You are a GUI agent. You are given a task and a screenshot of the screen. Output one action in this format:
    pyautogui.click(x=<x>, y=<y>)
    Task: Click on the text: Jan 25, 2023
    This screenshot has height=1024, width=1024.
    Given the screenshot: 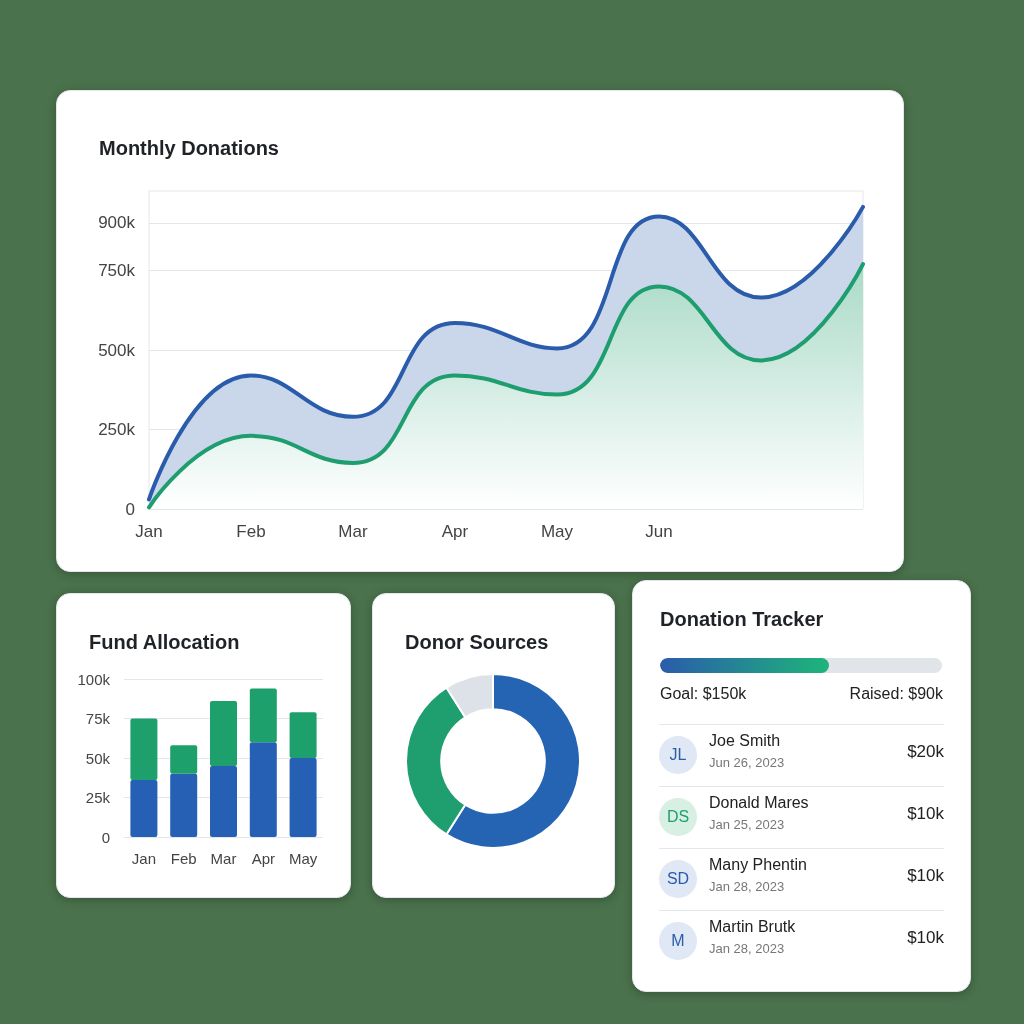 What is the action you would take?
    pyautogui.click(x=747, y=824)
    